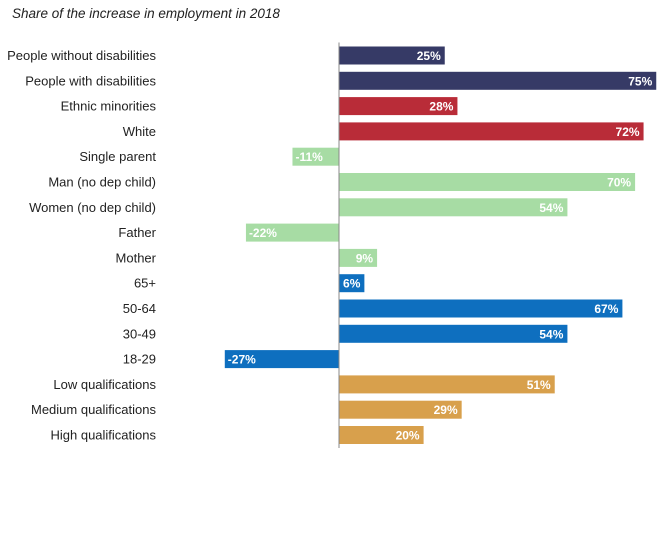 Image resolution: width=661 pixels, height=553 pixels. I want to click on data-label-high-qualifications: 20%, so click(408, 436).